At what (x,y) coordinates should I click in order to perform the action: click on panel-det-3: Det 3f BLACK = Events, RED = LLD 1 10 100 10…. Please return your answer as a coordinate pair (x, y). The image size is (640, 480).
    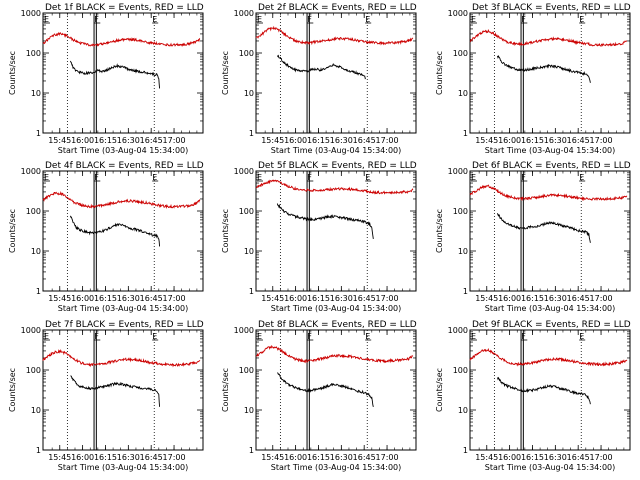
    Looking at the image, I should click on (533, 79).